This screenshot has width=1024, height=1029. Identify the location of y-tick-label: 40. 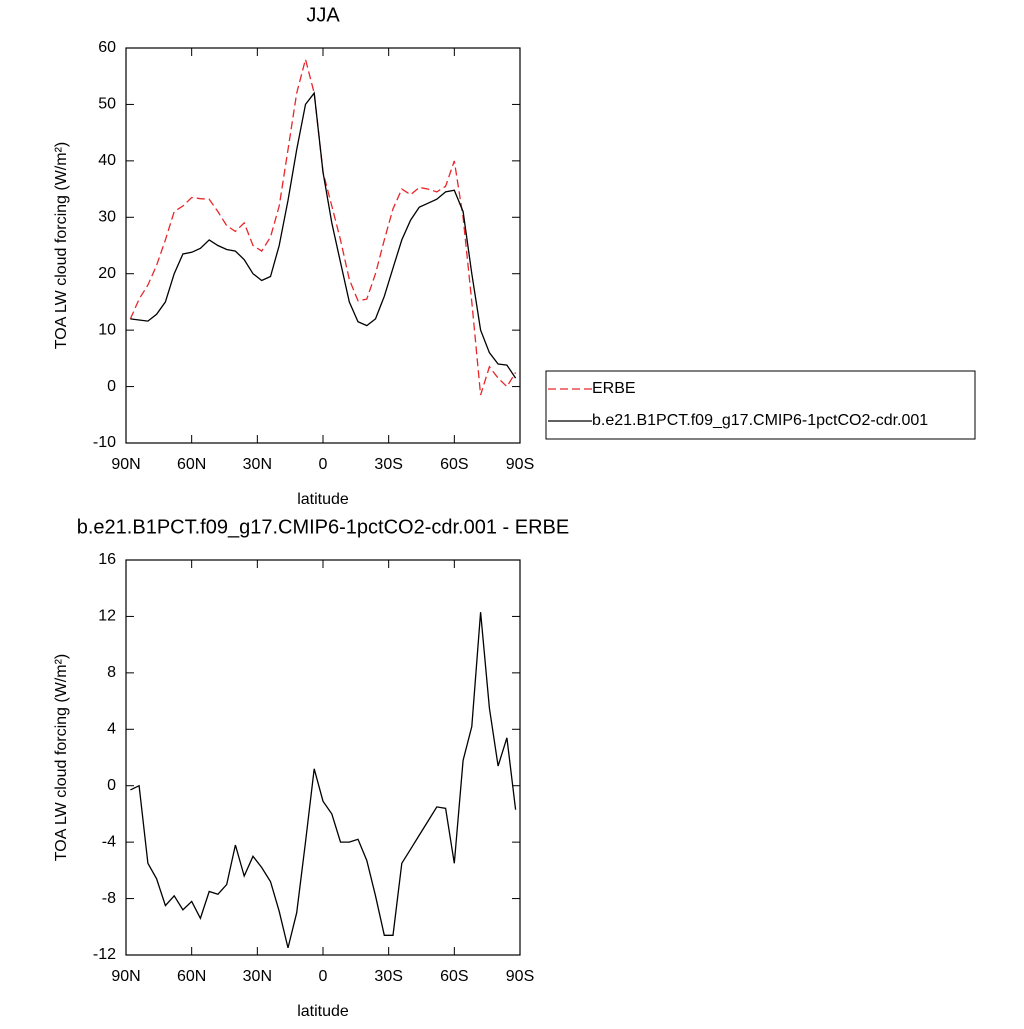
(107, 160).